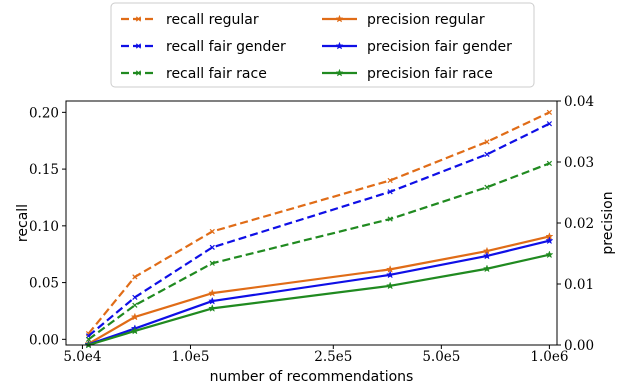 The image size is (627, 388). What do you see at coordinates (579, 163) in the screenshot?
I see `y-right-tick-label: 0.03` at bounding box center [579, 163].